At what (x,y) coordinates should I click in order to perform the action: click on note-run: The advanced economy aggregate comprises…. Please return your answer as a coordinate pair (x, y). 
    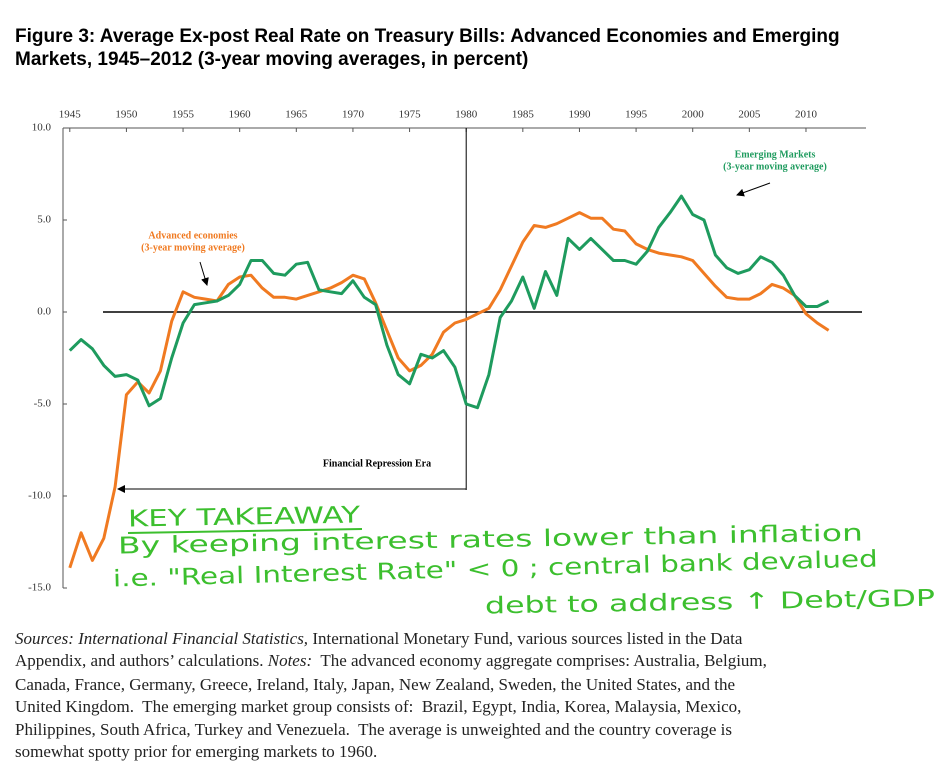
    Looking at the image, I should click on (539, 660).